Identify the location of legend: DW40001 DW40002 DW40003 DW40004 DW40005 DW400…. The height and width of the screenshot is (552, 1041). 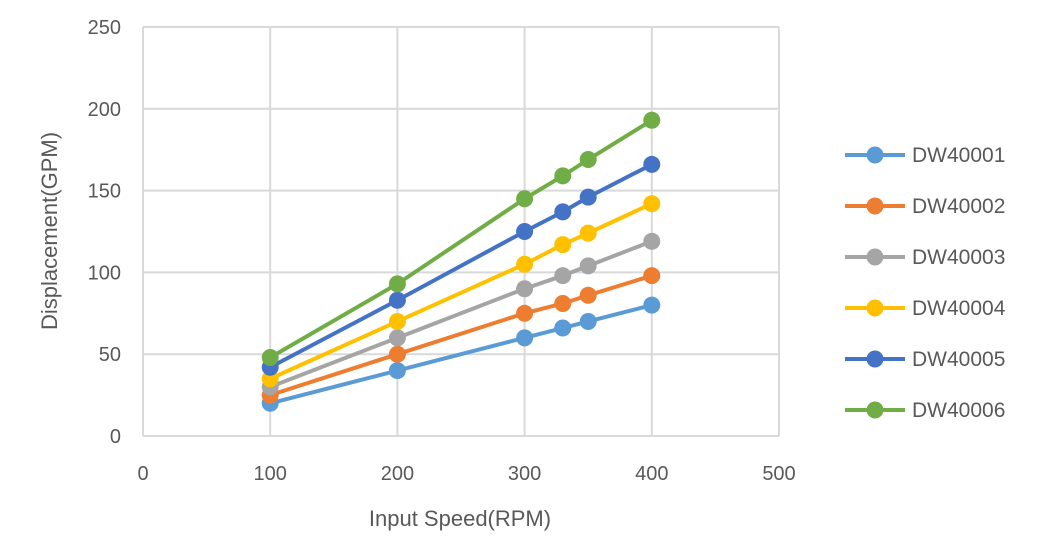
(925, 283).